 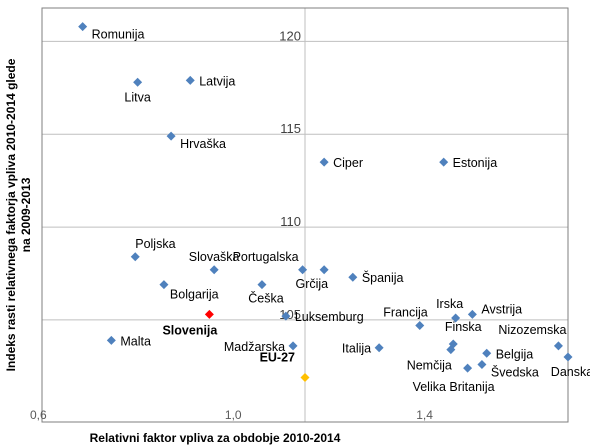 What do you see at coordinates (353, 277) in the screenshot?
I see `point-španija` at bounding box center [353, 277].